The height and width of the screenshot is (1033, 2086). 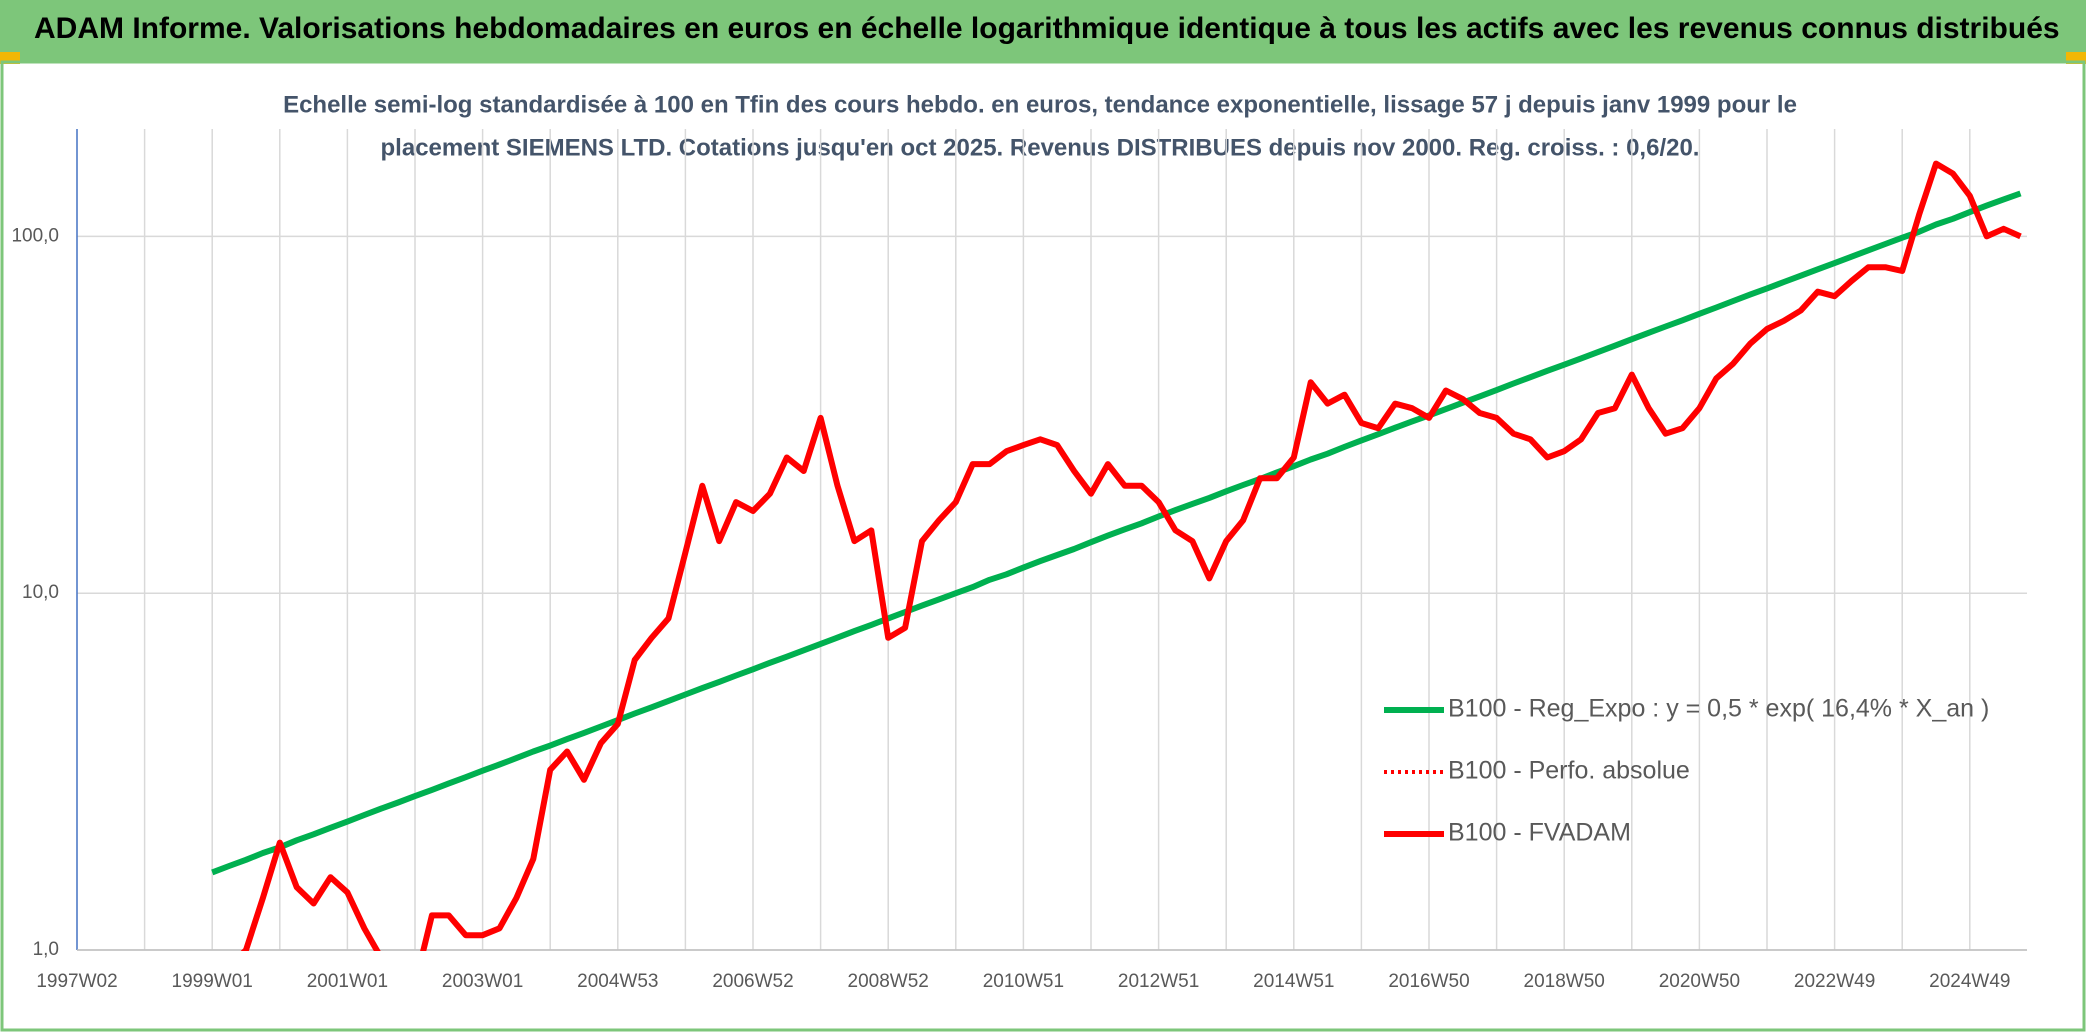 I want to click on header-bar, so click(x=1043, y=31).